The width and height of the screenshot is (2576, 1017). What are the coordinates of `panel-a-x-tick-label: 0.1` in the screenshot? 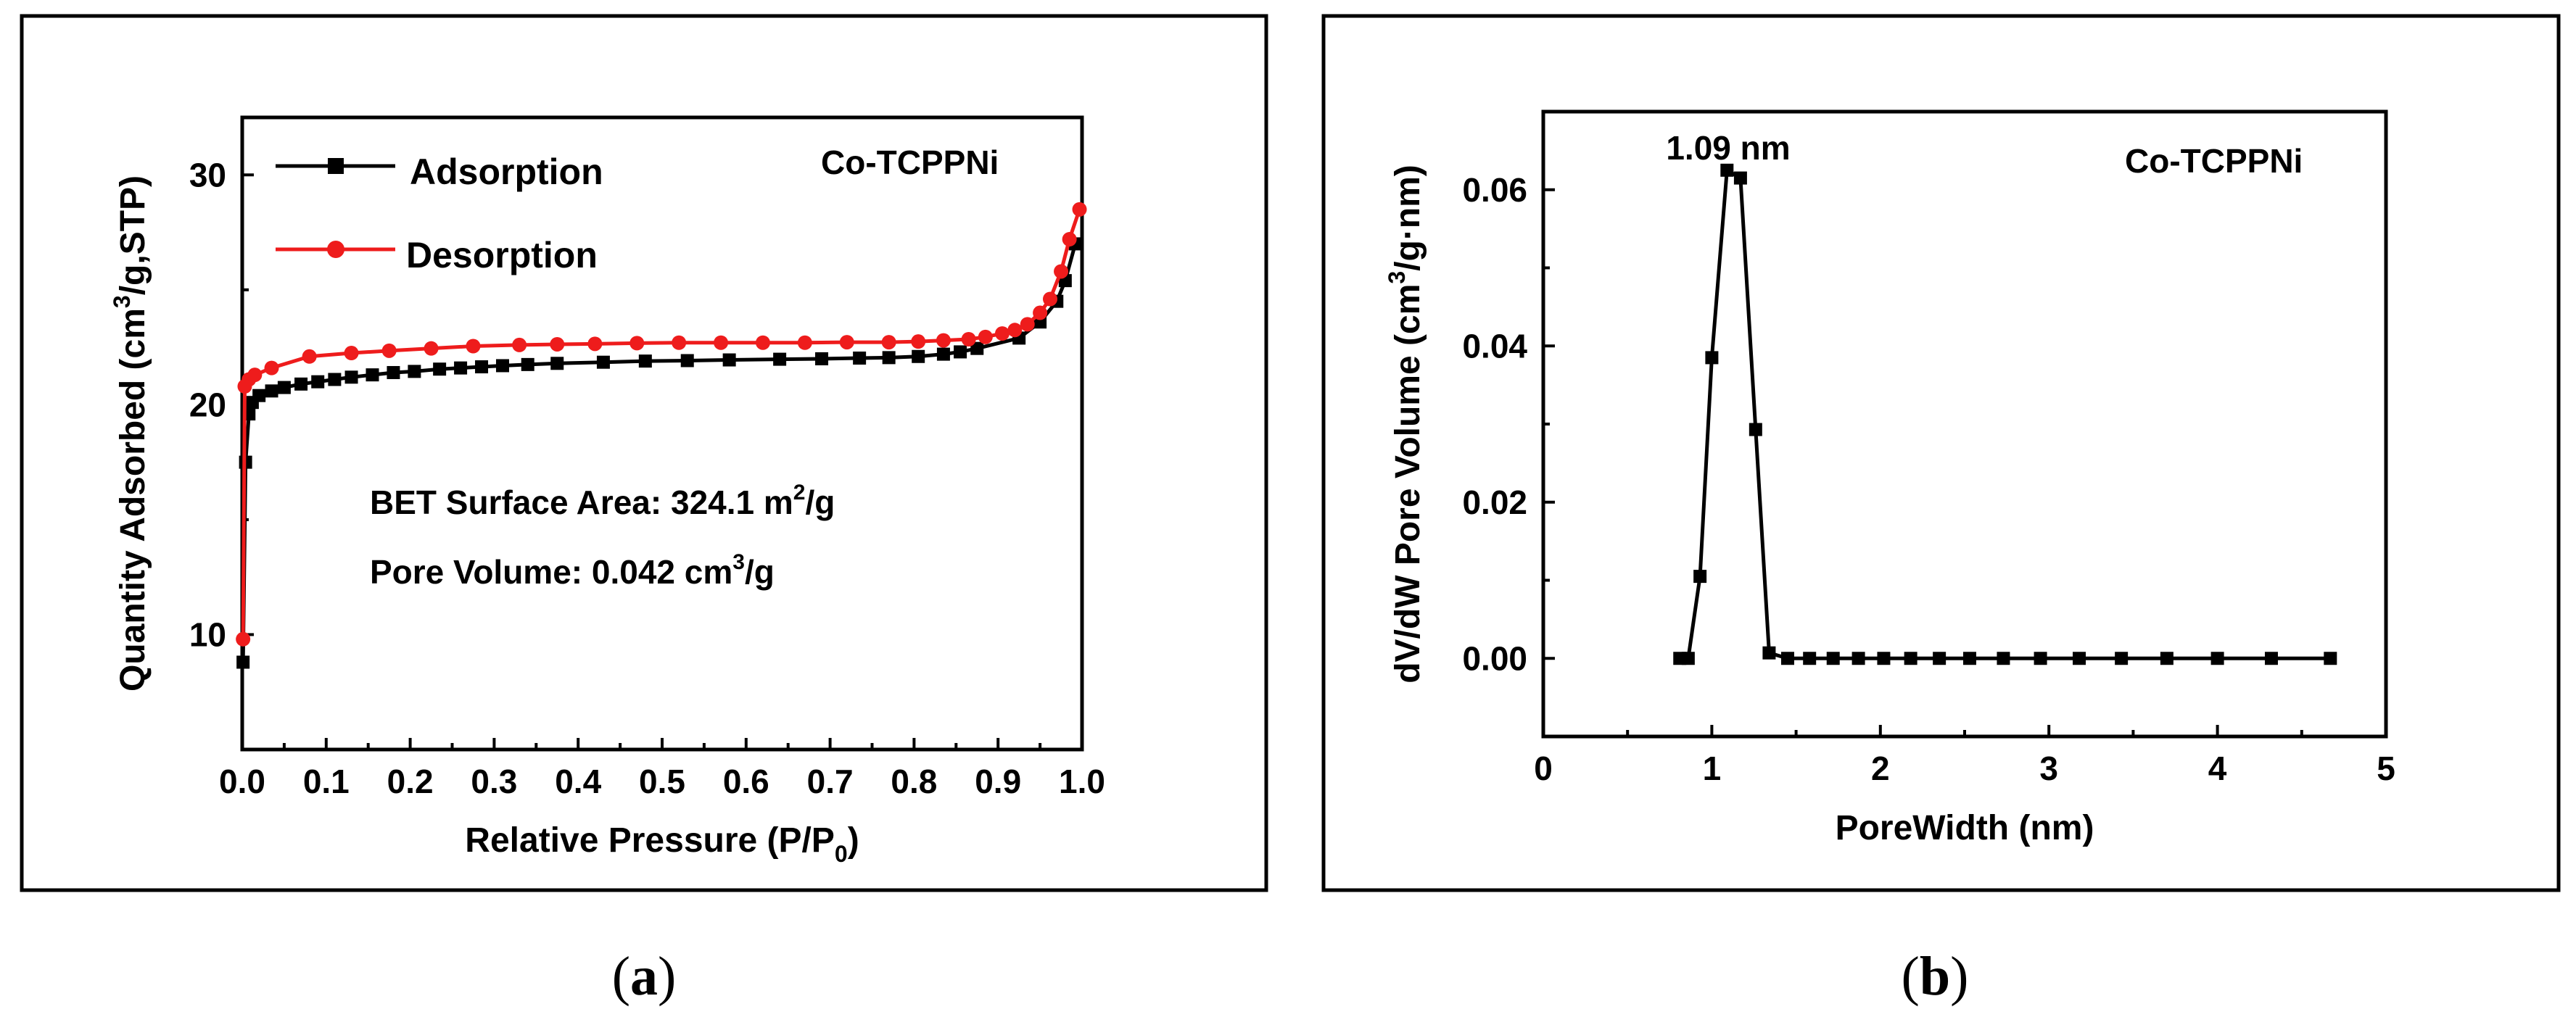 It's located at (326, 781).